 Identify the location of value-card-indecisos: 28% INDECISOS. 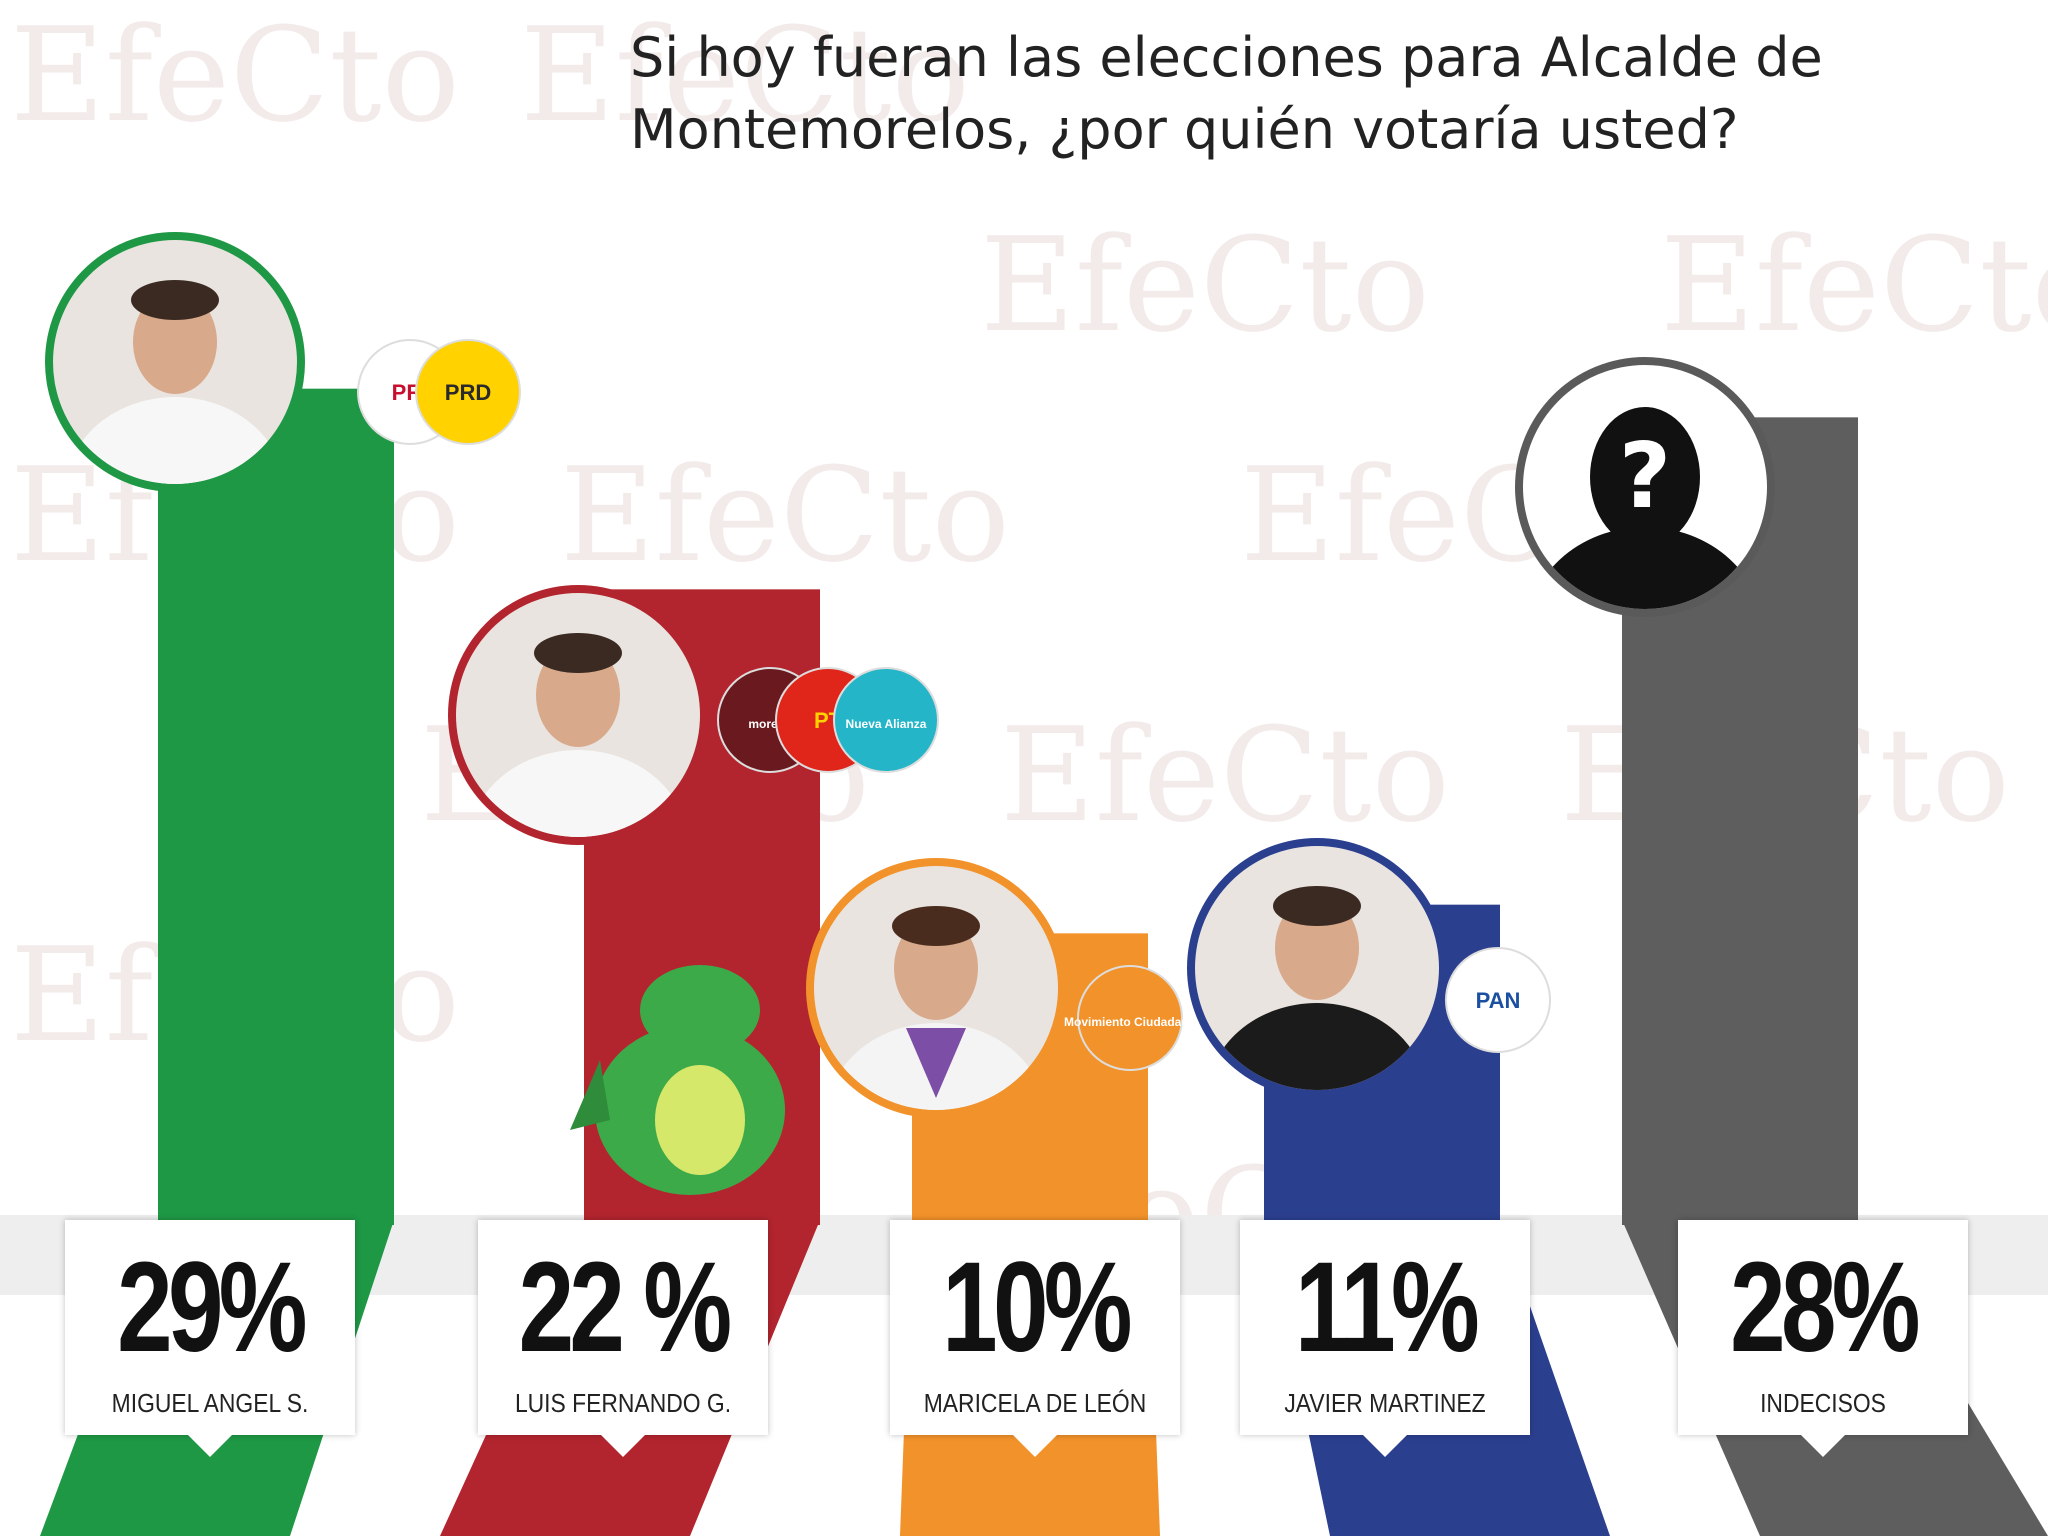
(1823, 1338).